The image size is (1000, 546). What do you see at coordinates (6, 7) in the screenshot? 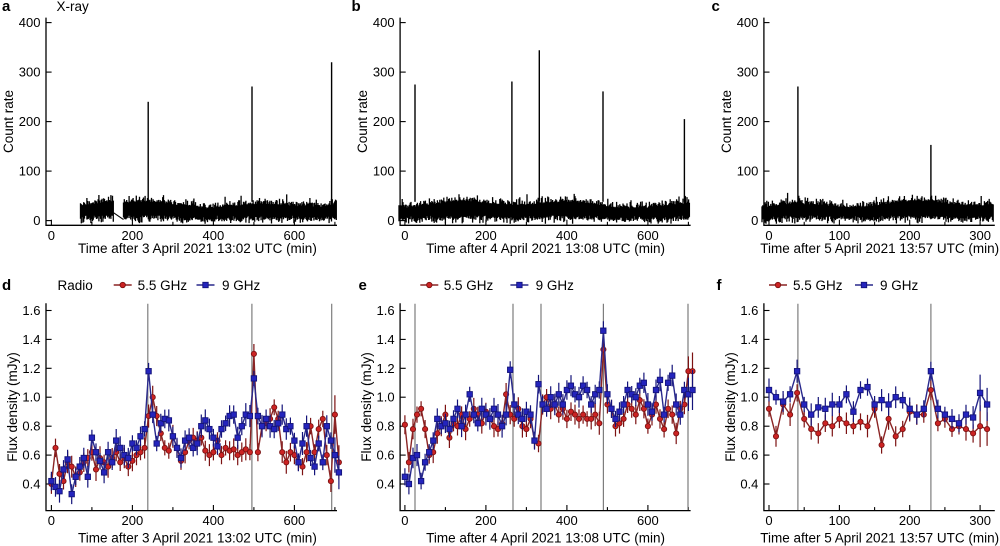
I see `svg-text: a` at bounding box center [6, 7].